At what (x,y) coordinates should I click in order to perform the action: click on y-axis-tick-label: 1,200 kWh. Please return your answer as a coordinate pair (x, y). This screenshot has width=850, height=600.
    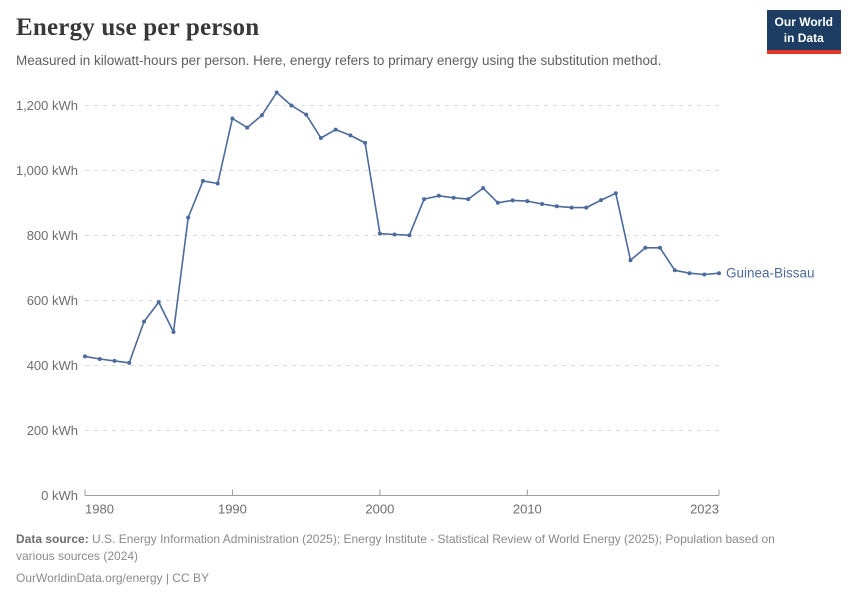
    Looking at the image, I should click on (47, 105).